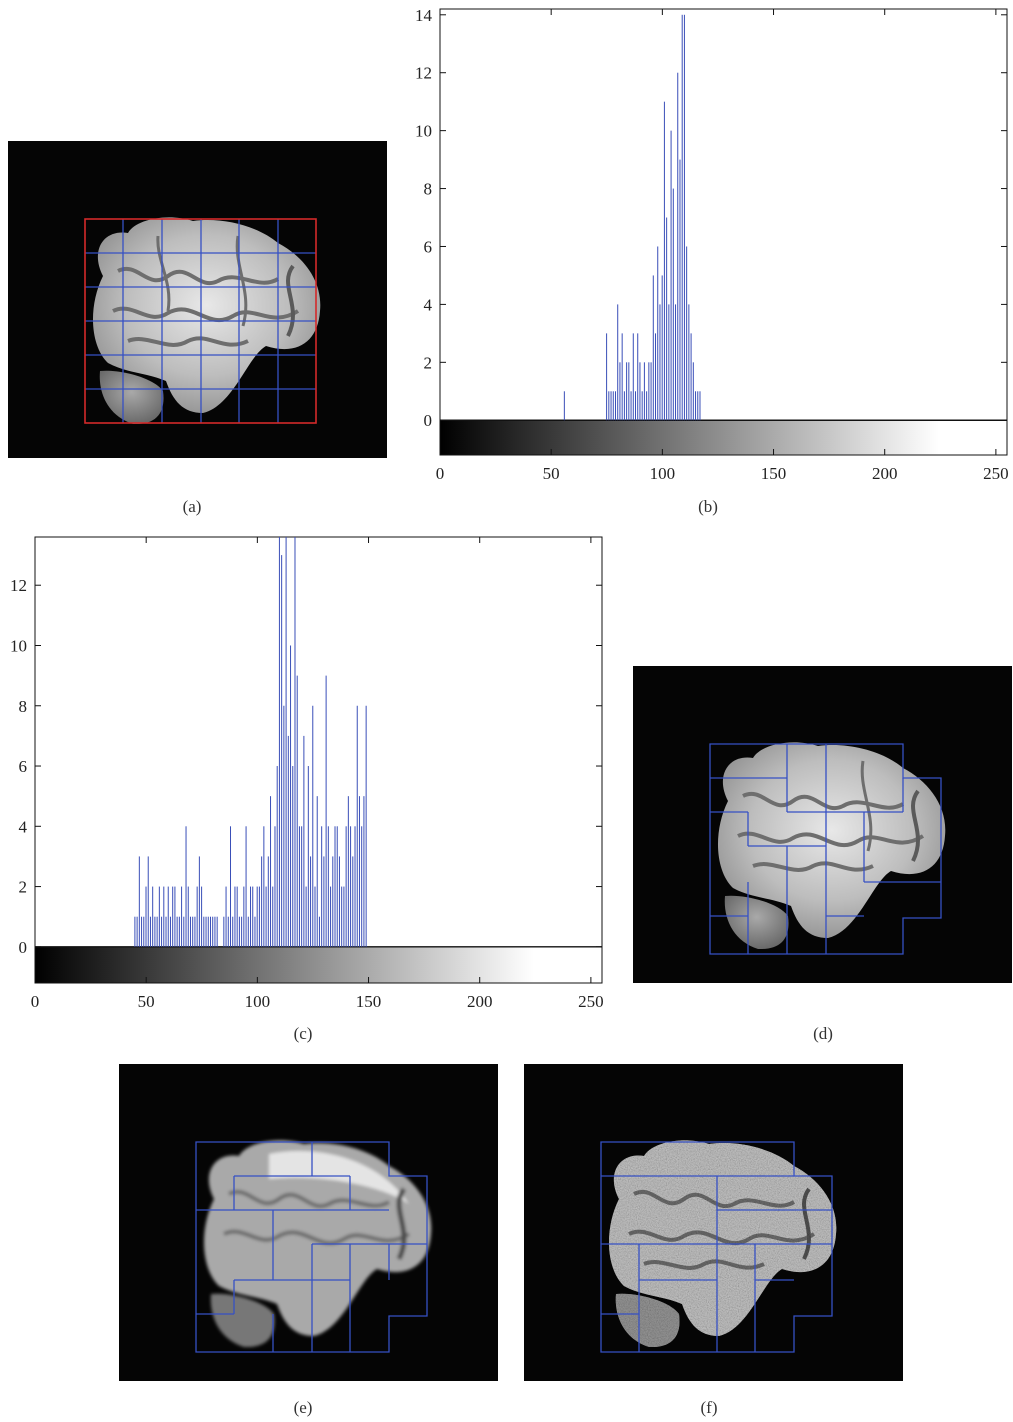  I want to click on x-tick-label: 50, so click(551, 473).